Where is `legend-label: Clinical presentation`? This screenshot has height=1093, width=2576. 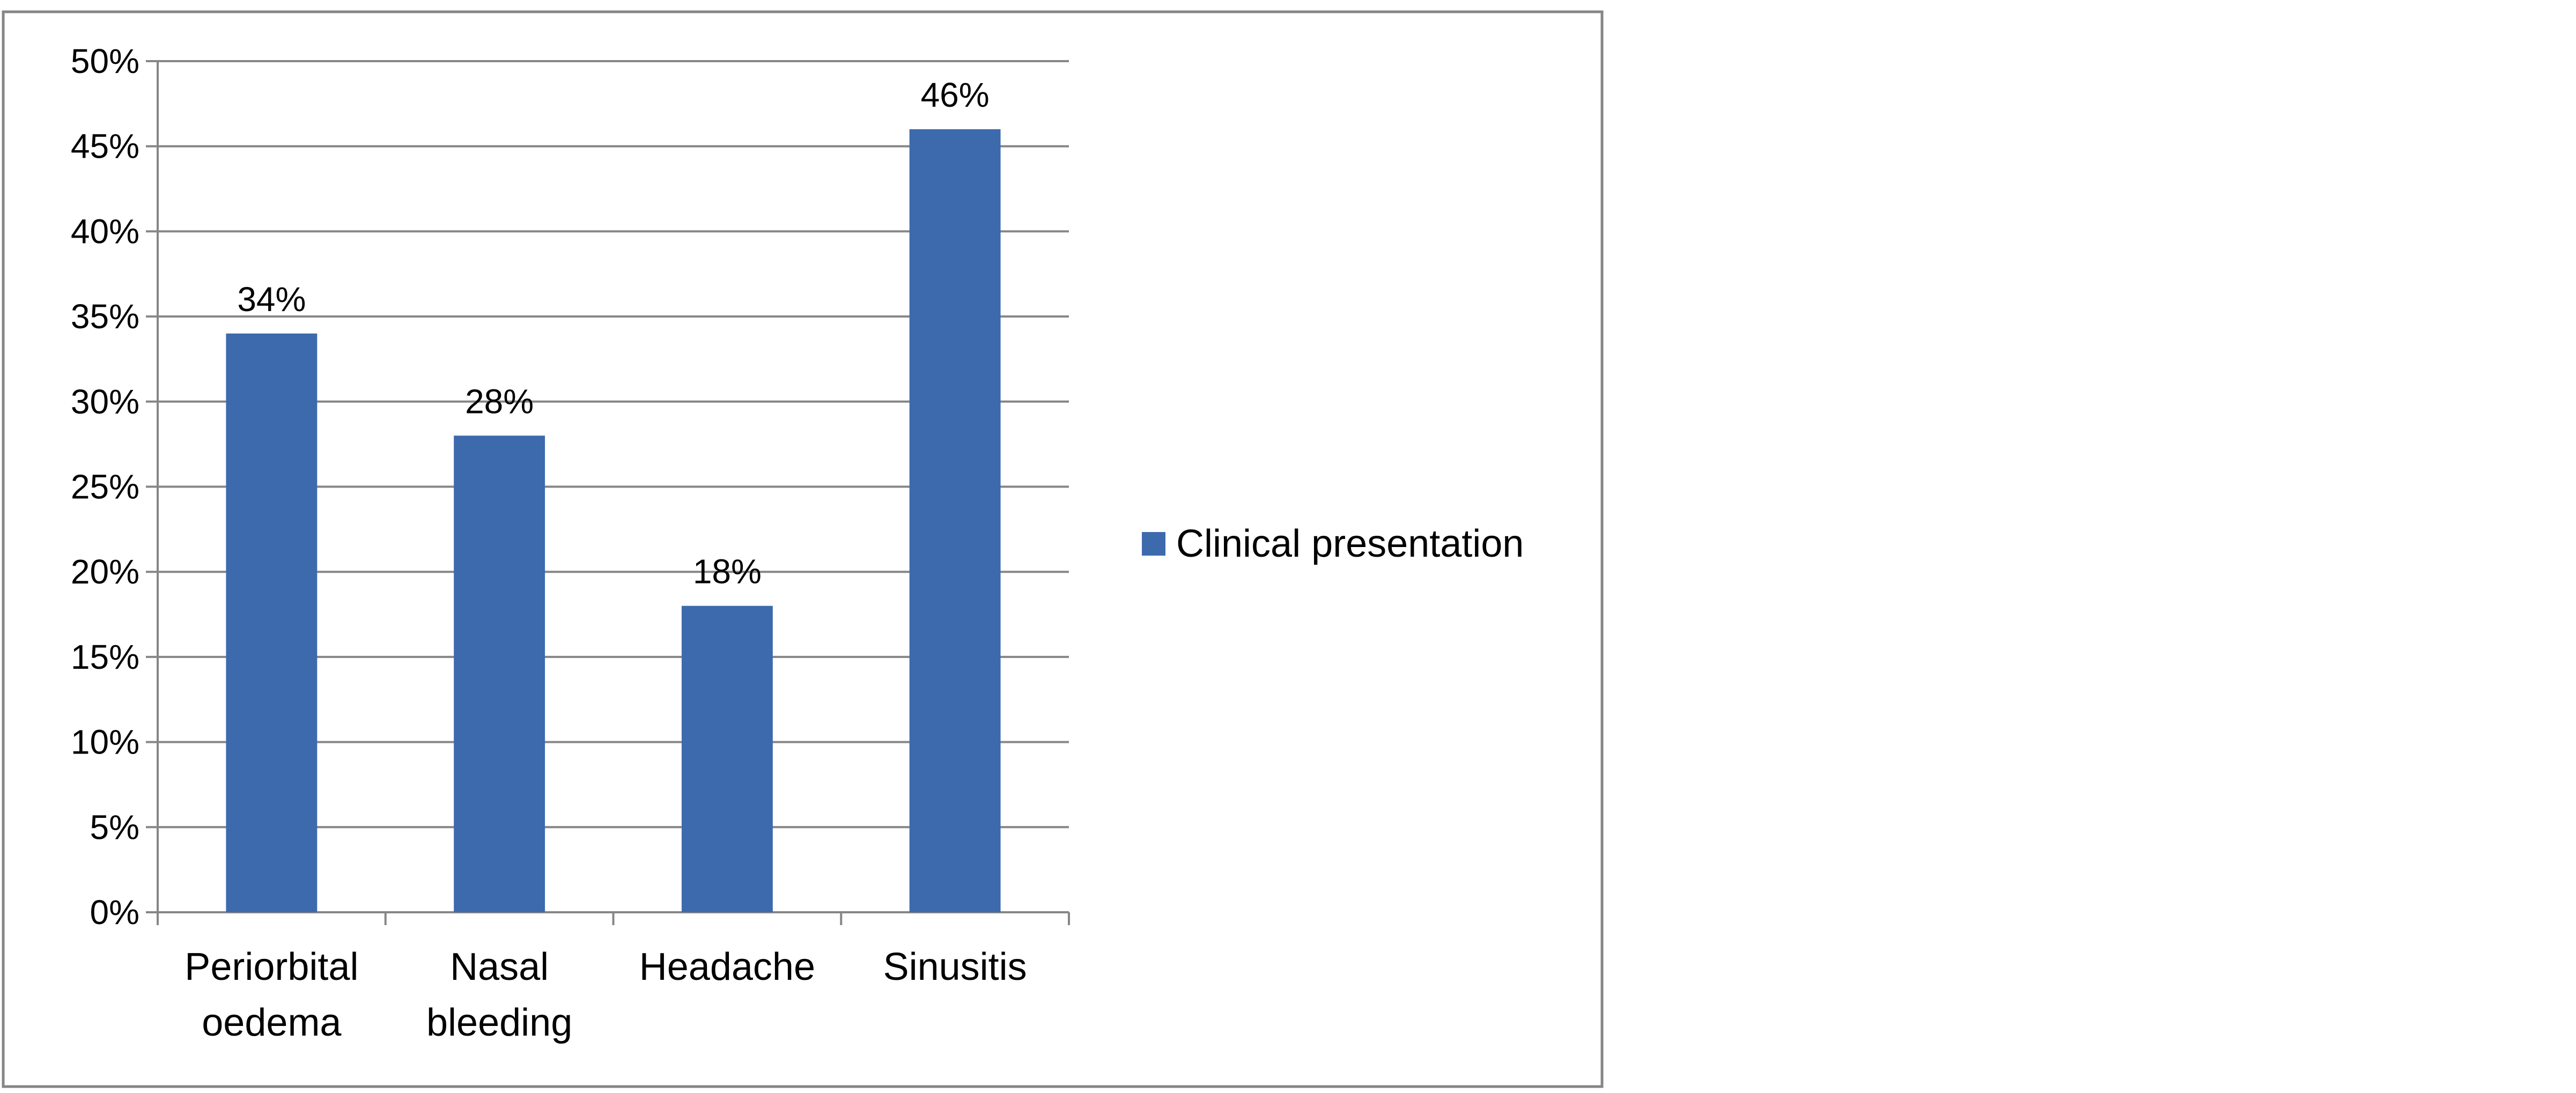 legend-label: Clinical presentation is located at coordinates (1350, 543).